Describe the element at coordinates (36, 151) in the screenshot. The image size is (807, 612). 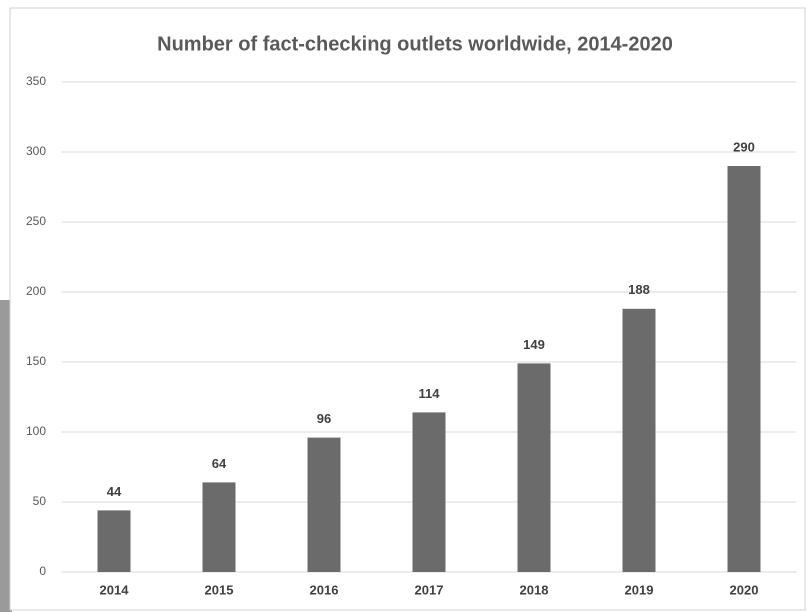
I see `y-tick-label: 300` at that location.